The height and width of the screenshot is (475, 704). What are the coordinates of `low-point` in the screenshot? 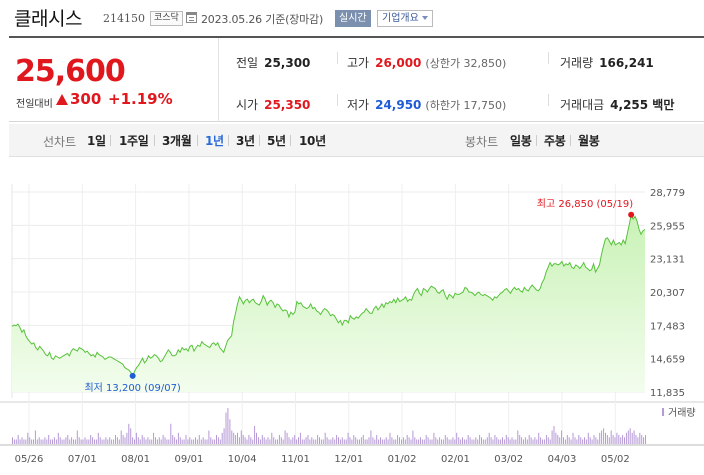 It's located at (132, 375).